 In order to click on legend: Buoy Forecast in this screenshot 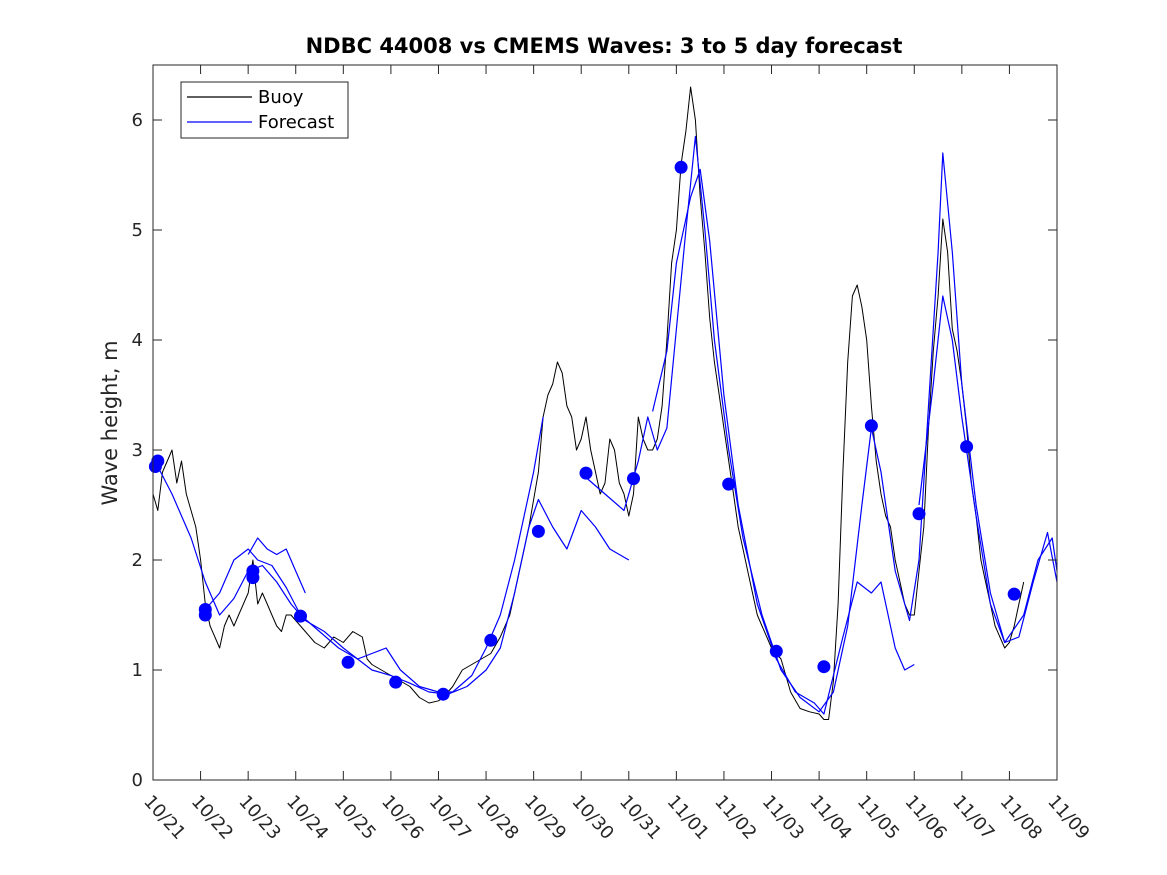, I will do `click(264, 110)`.